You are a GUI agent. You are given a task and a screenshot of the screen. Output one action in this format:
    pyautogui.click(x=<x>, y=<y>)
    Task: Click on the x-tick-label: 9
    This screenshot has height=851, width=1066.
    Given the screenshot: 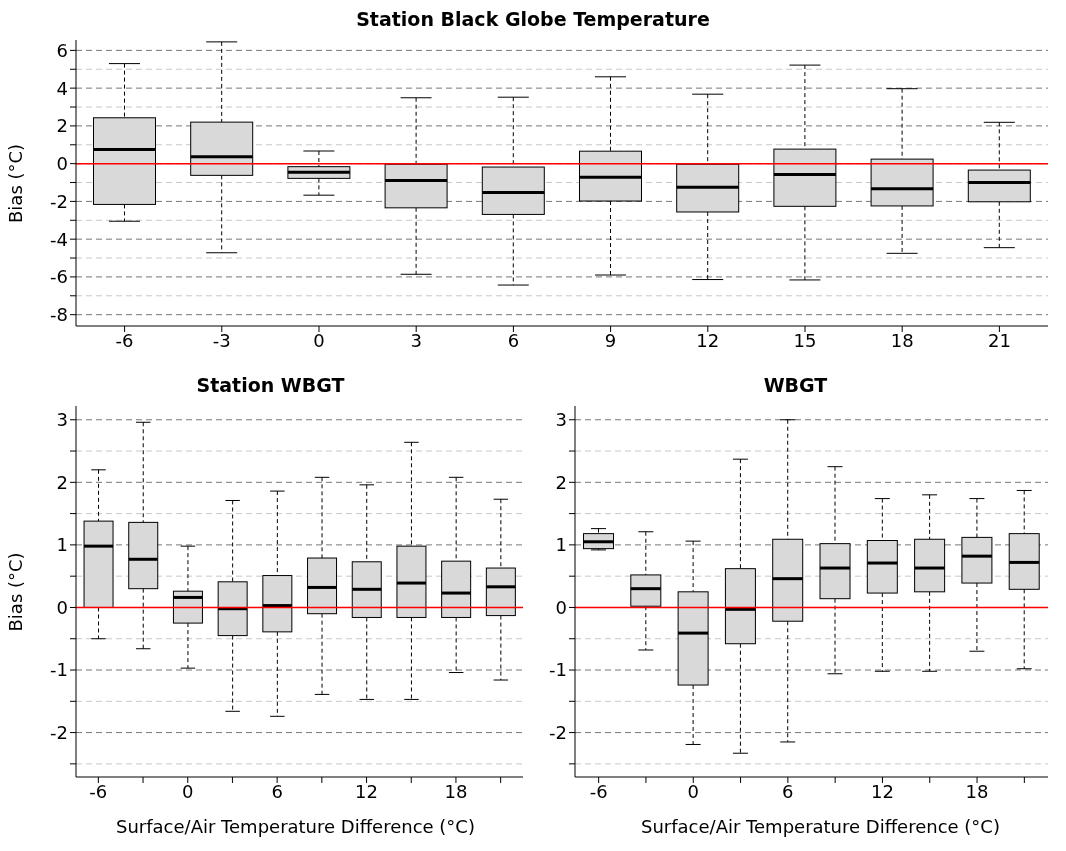 What is the action you would take?
    pyautogui.click(x=610, y=340)
    